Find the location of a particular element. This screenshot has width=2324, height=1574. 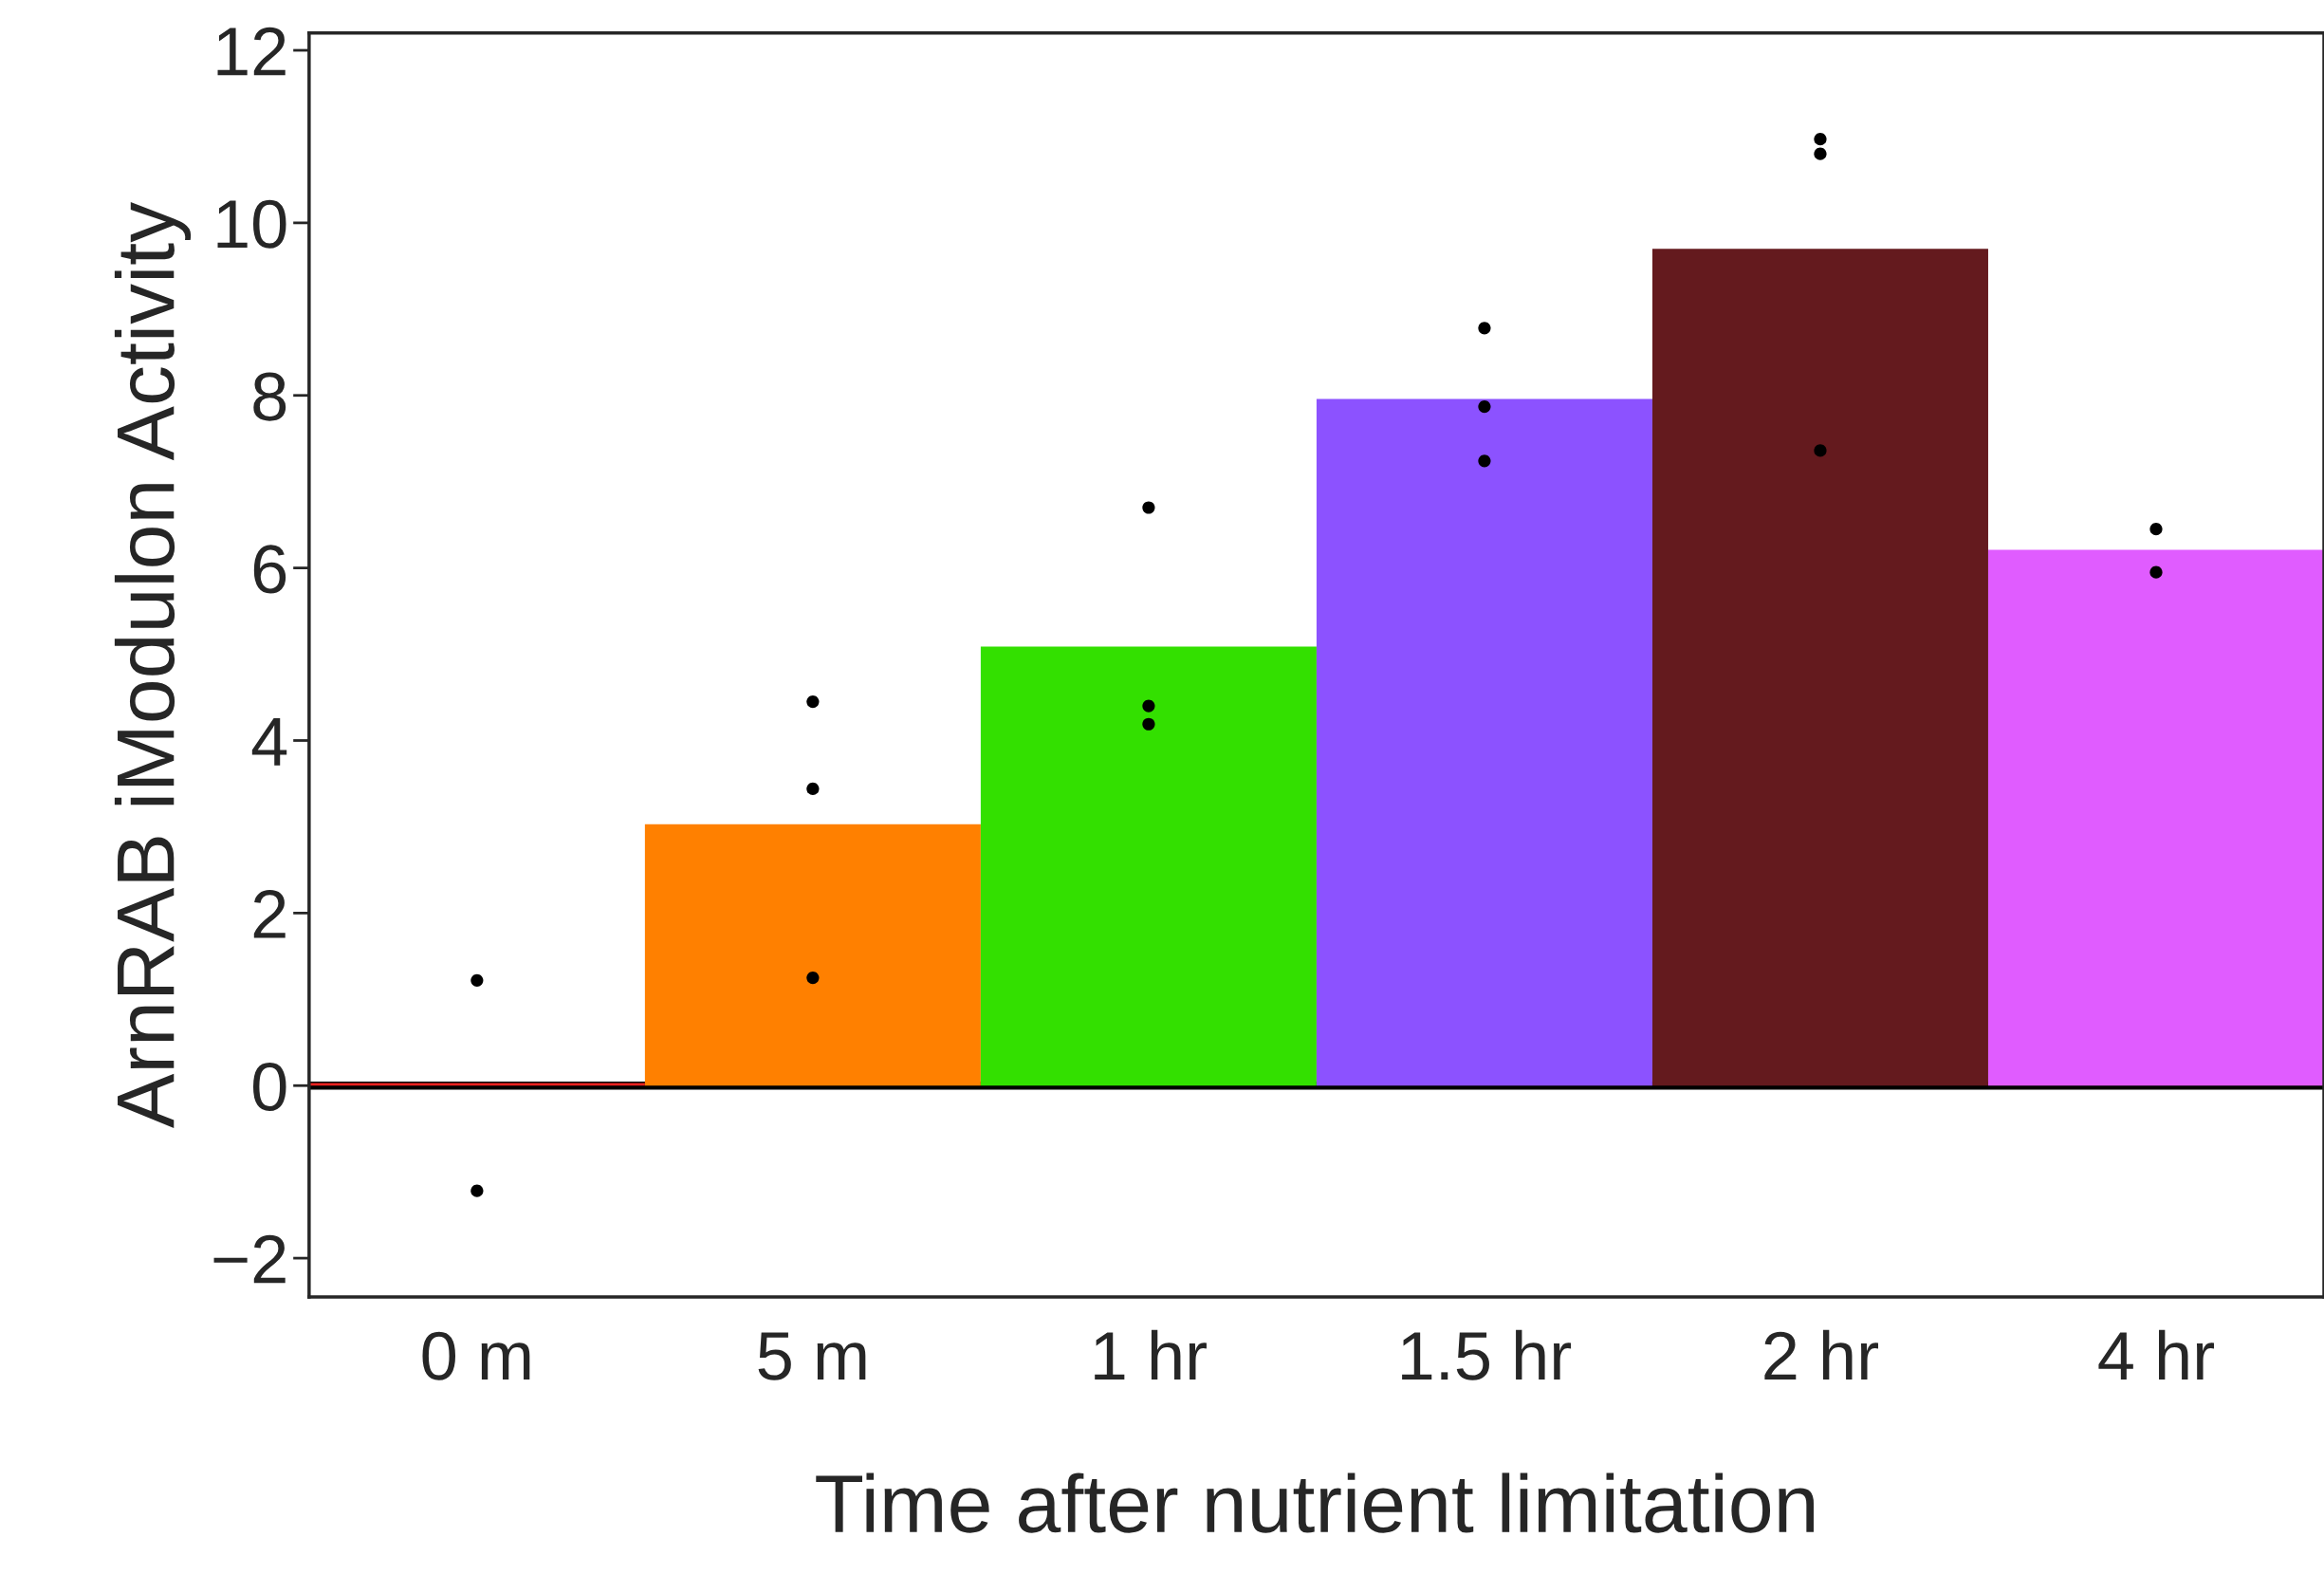

x-tick-label: 1 hr is located at coordinates (1151, 1354).